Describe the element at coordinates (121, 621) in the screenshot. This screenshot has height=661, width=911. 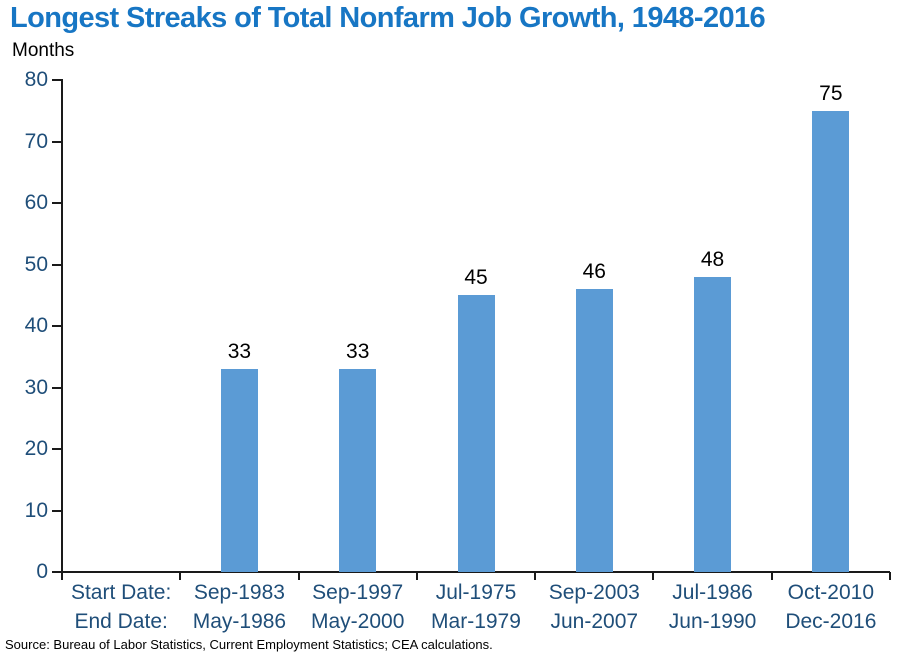
I see `row-header-end: End Date:` at that location.